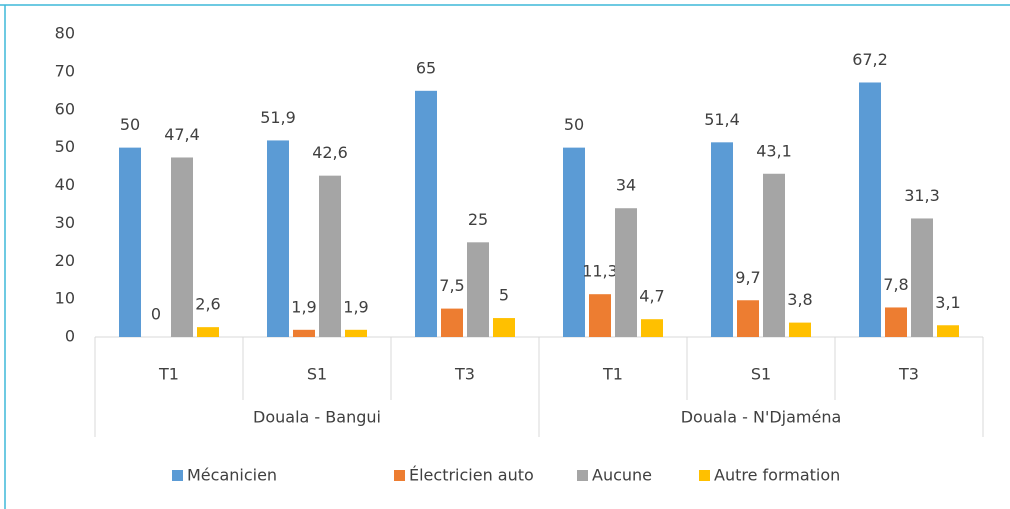 The width and height of the screenshot is (1010, 509). Describe the element at coordinates (478, 219) in the screenshot. I see `data-label: 25` at that location.